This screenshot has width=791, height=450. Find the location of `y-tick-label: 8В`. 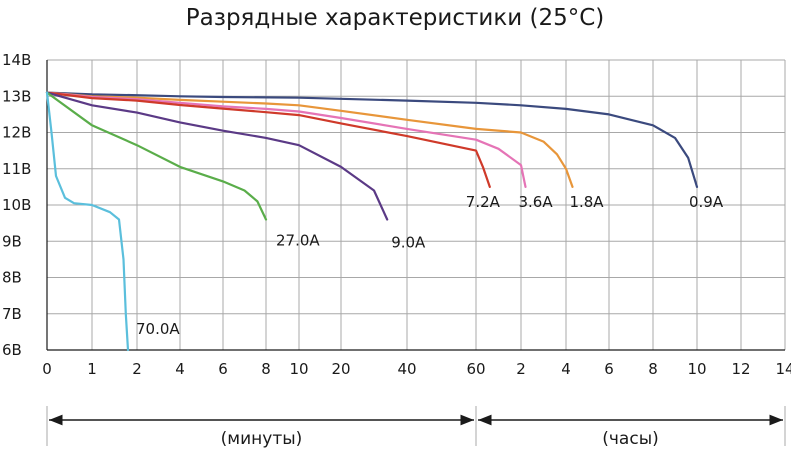

y-tick-label: 8В is located at coordinates (12, 278).